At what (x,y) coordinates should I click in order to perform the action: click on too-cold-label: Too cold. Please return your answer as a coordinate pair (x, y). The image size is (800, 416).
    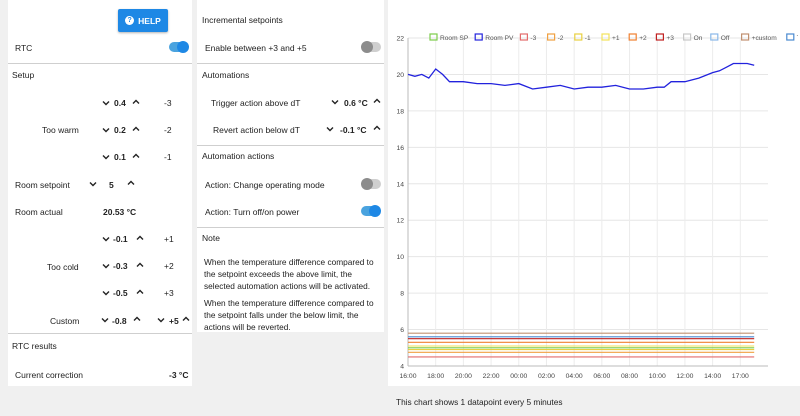
    Looking at the image, I should click on (63, 267).